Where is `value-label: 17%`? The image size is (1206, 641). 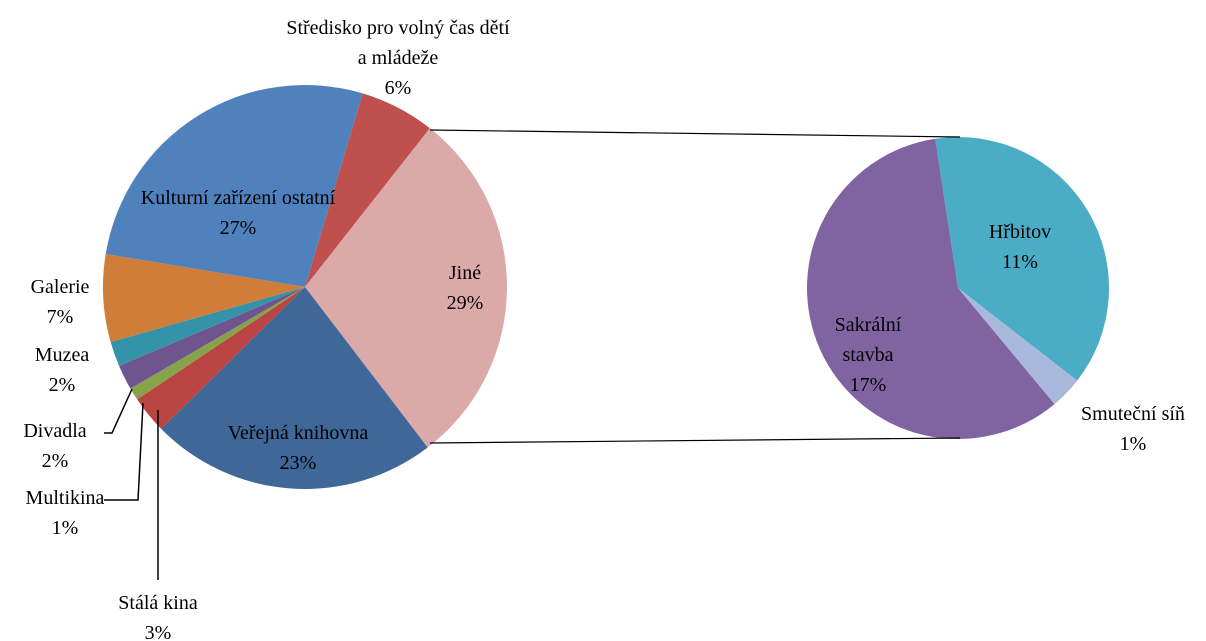 value-label: 17% is located at coordinates (868, 385).